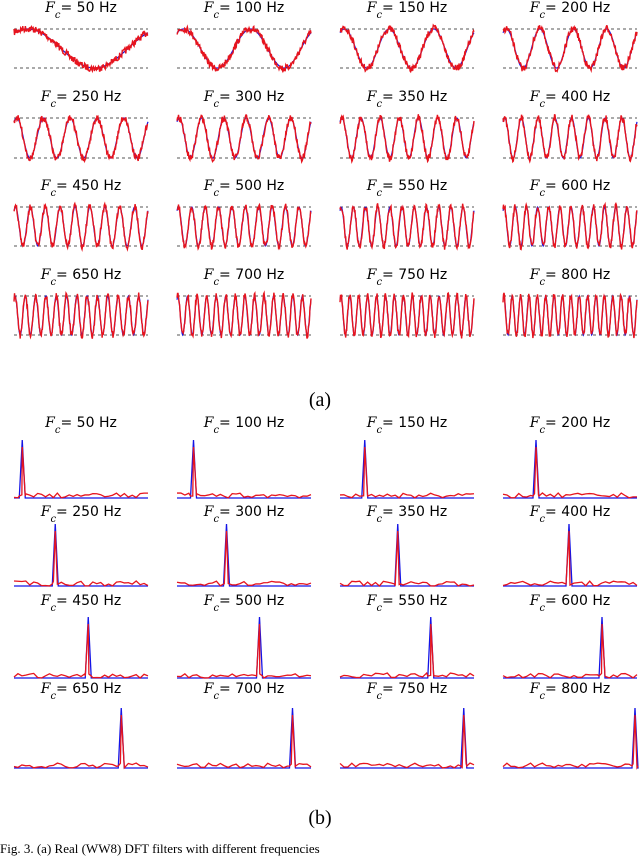 The image size is (640, 858). I want to click on part-a-label: (a), so click(320, 400).